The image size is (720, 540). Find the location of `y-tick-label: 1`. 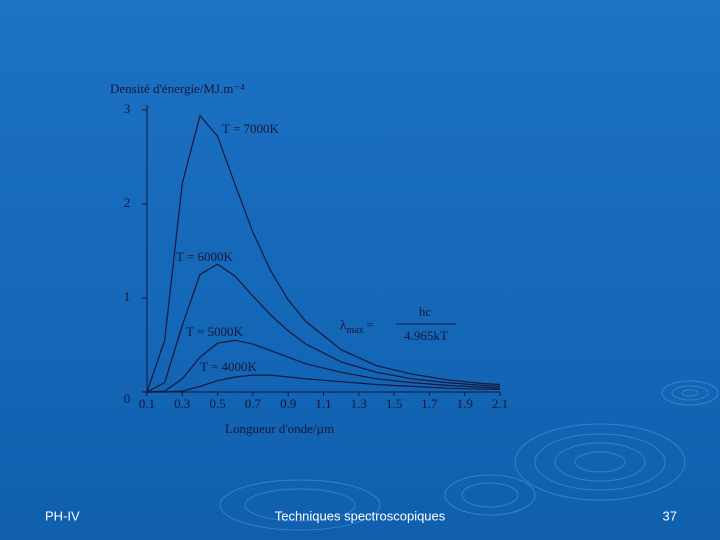

y-tick-label: 1 is located at coordinates (127, 296).